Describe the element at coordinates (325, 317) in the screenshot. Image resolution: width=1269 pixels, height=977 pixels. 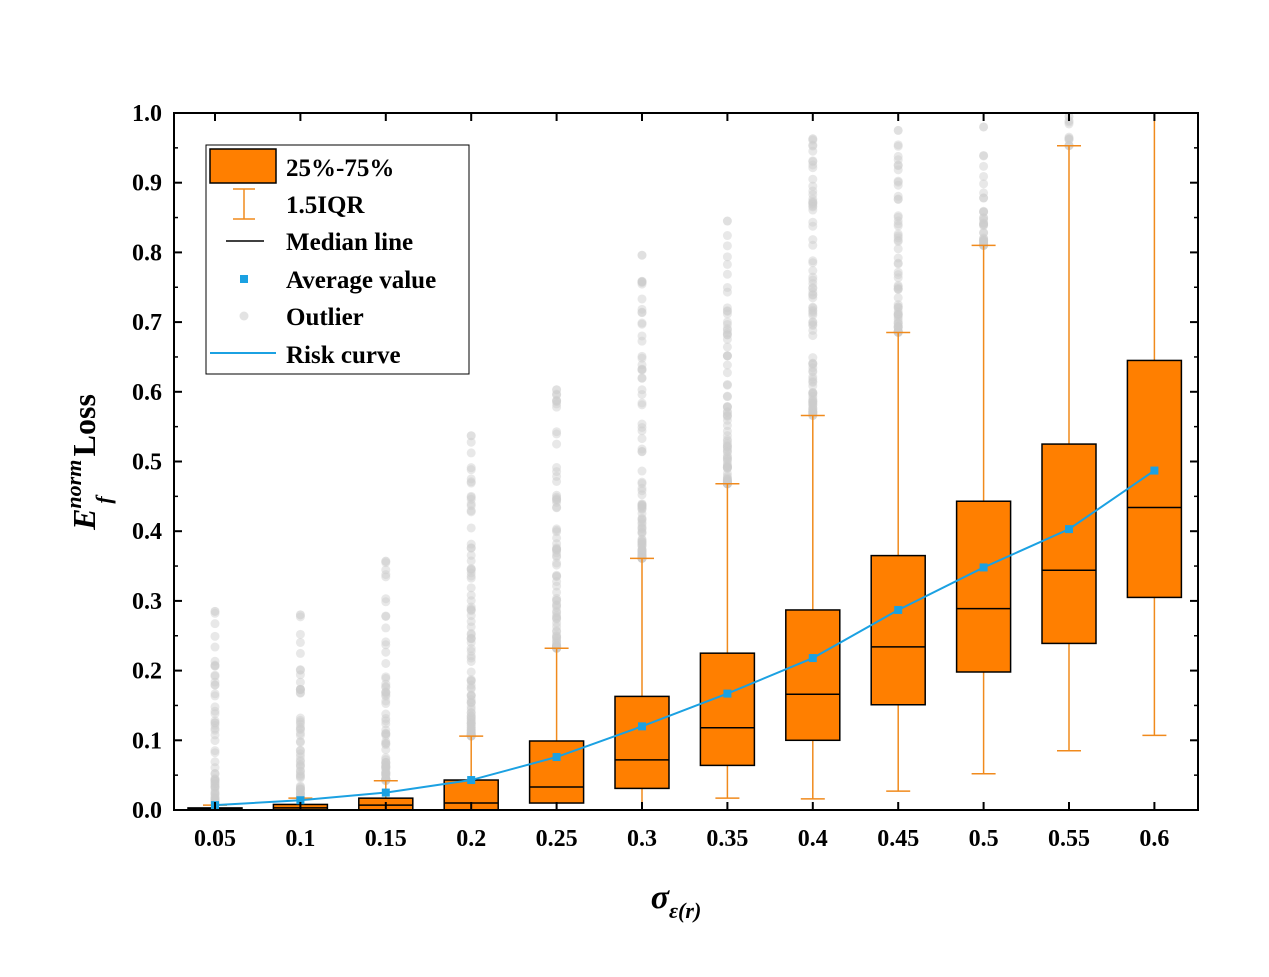
I see `legend-label-outlier: Outlier` at that location.